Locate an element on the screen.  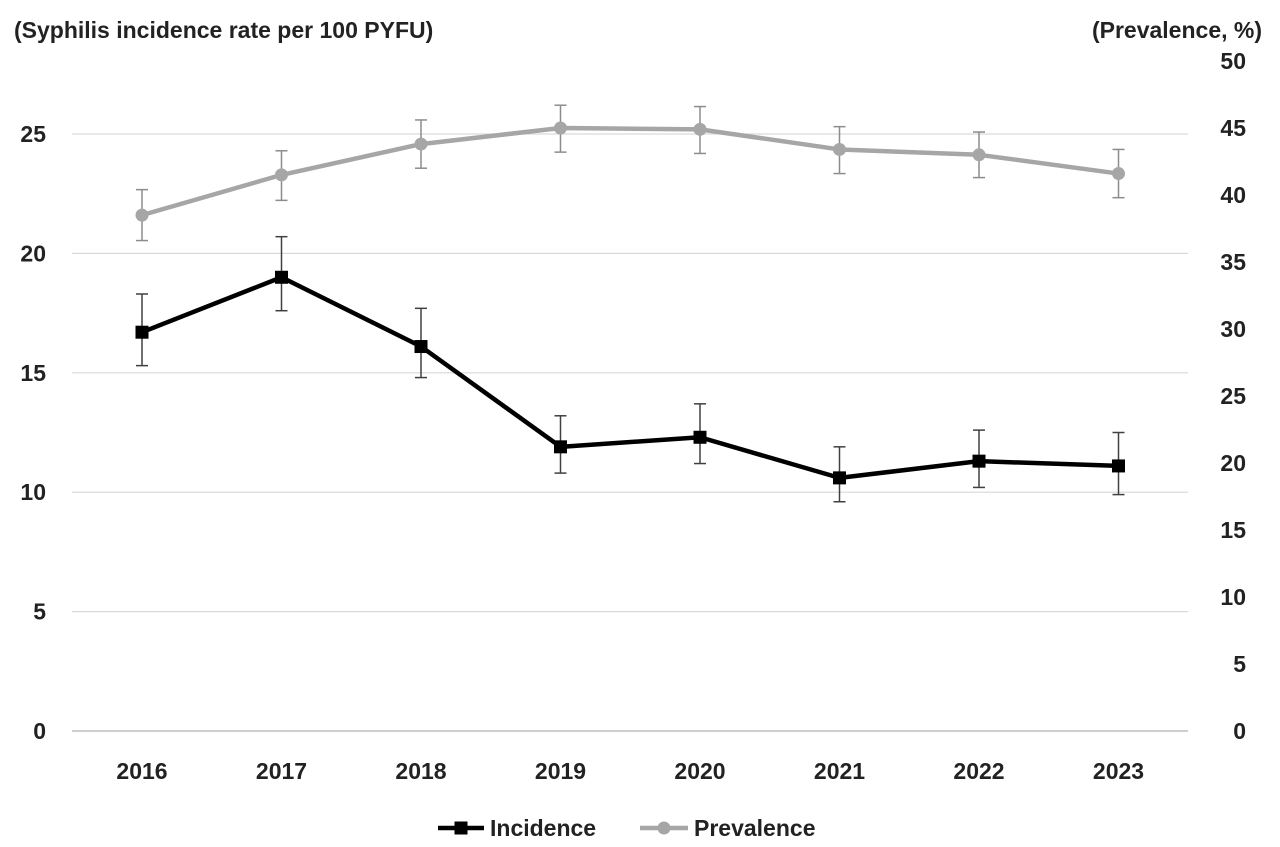
right-tick-label: 50 is located at coordinates (1233, 61).